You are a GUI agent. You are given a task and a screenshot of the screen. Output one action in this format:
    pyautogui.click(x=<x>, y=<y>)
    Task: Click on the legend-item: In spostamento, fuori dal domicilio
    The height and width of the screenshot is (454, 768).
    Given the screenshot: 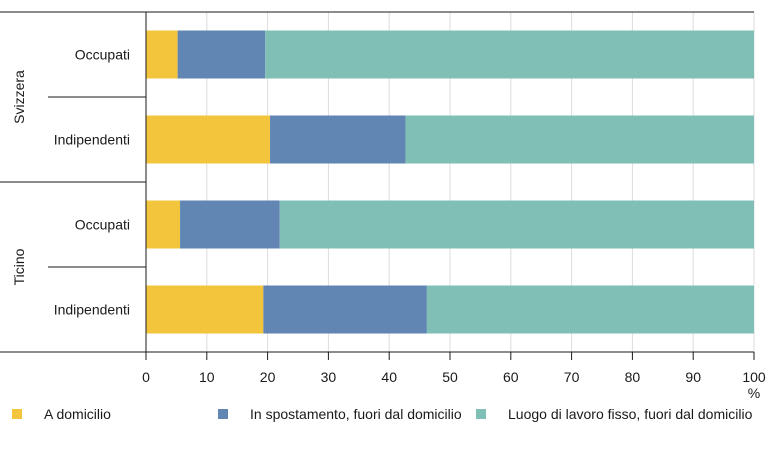 What is the action you would take?
    pyautogui.click(x=340, y=414)
    